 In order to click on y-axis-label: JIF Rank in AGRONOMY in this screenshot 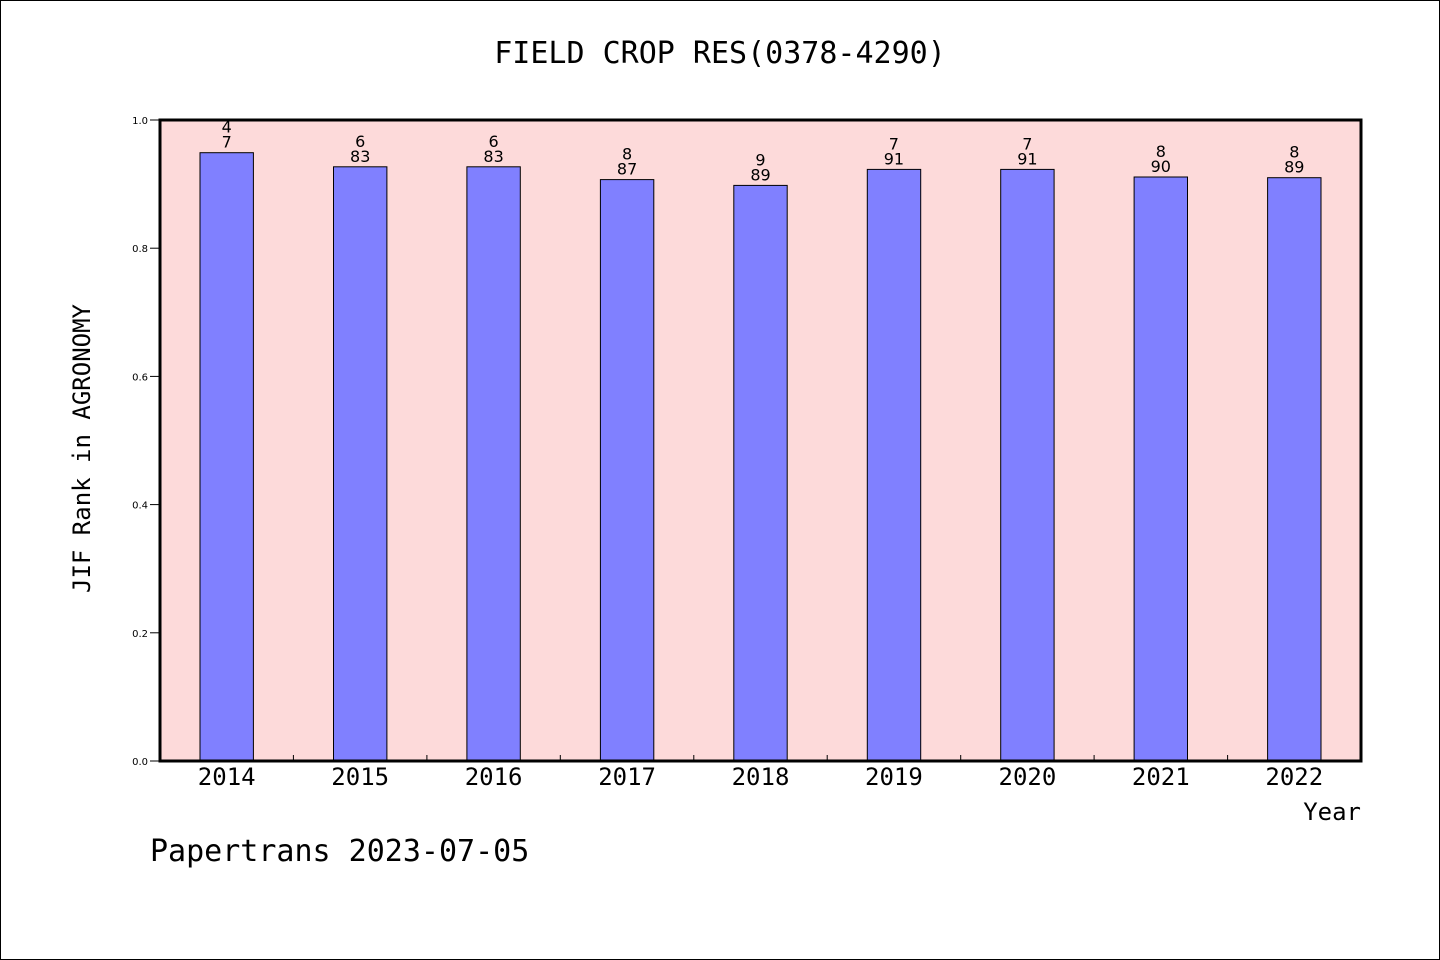, I will do `click(82, 448)`.